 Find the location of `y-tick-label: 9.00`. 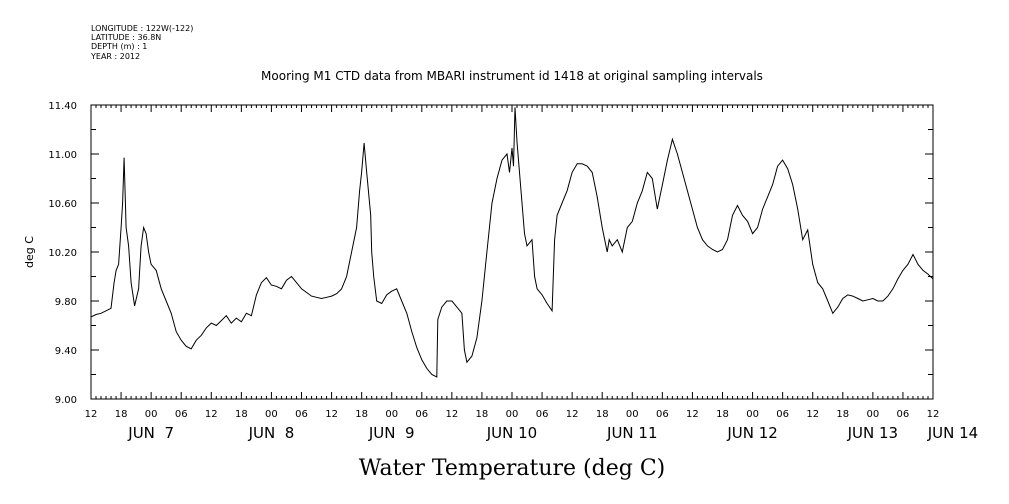

y-tick-label: 9.00 is located at coordinates (66, 400).